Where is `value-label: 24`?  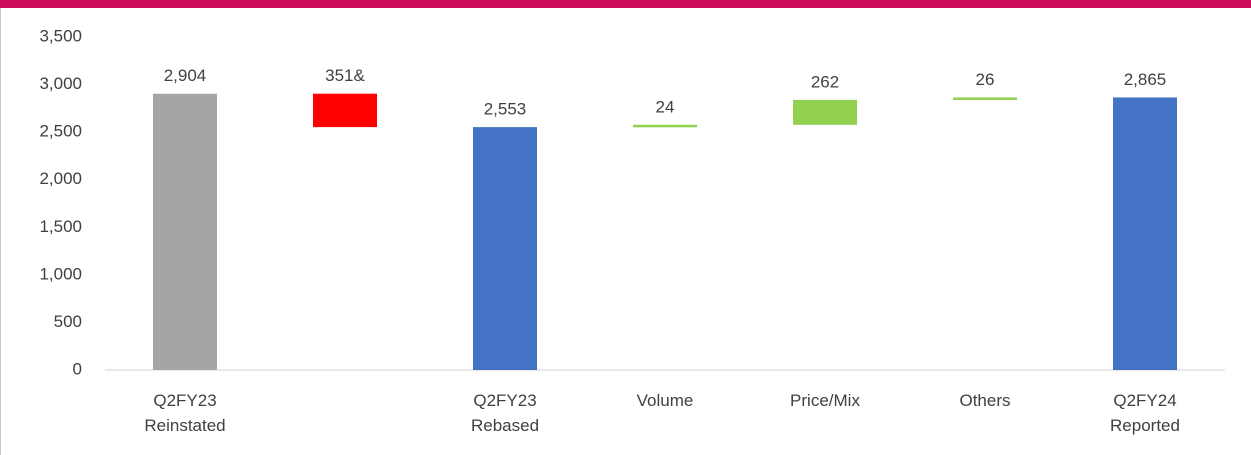
value-label: 24 is located at coordinates (665, 106).